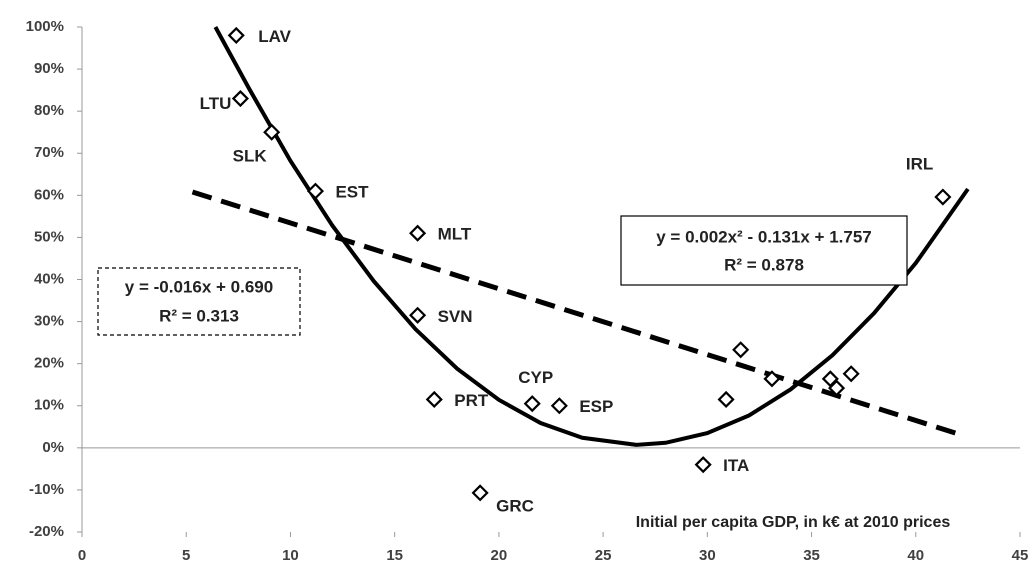  What do you see at coordinates (1020, 555) in the screenshot?
I see `x-tick-label: 45` at bounding box center [1020, 555].